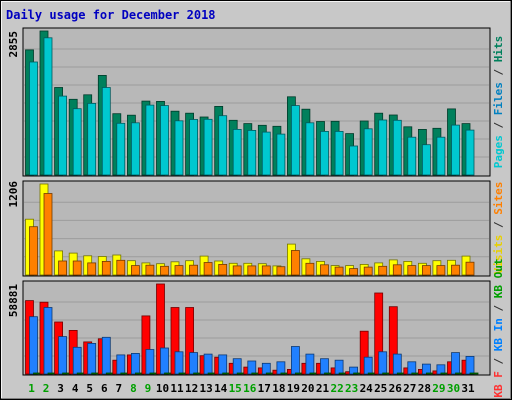 This screenshot has height=400, width=512. Describe the element at coordinates (307, 388) in the screenshot. I see `x-tick-label-day-20: 20` at that location.